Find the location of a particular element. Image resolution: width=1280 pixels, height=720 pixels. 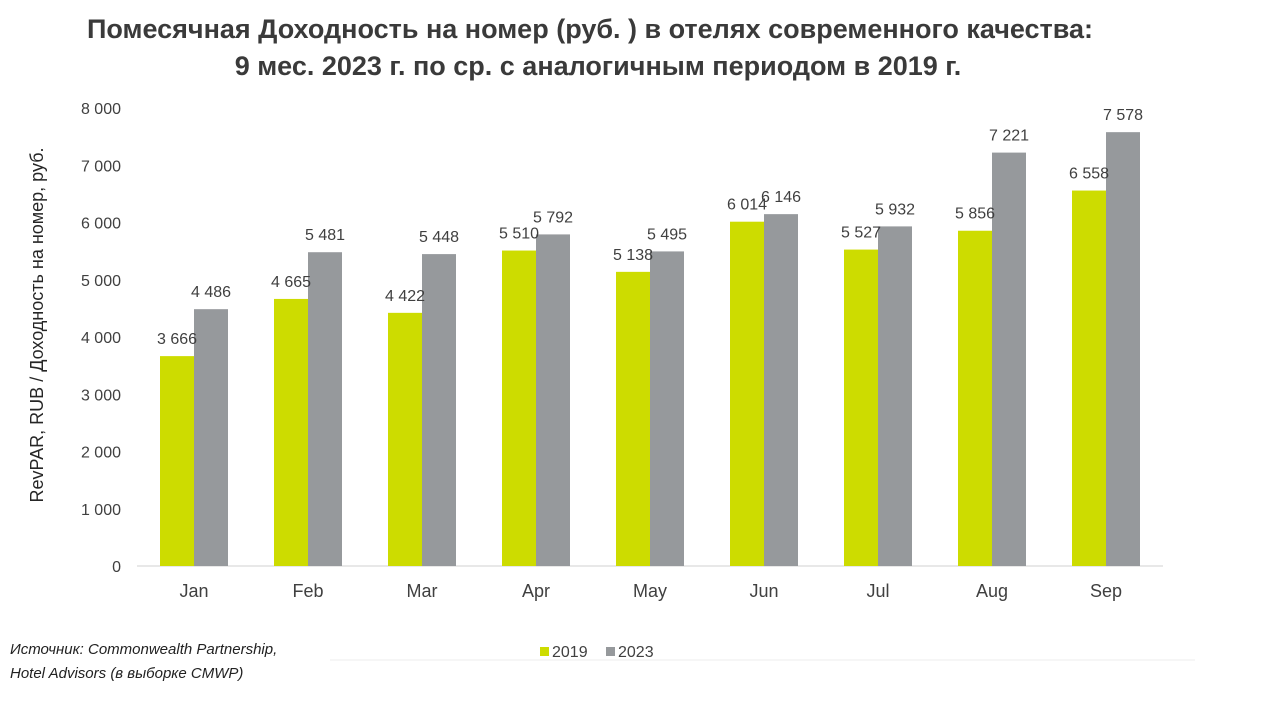

bar-2023-sep is located at coordinates (1123, 349).